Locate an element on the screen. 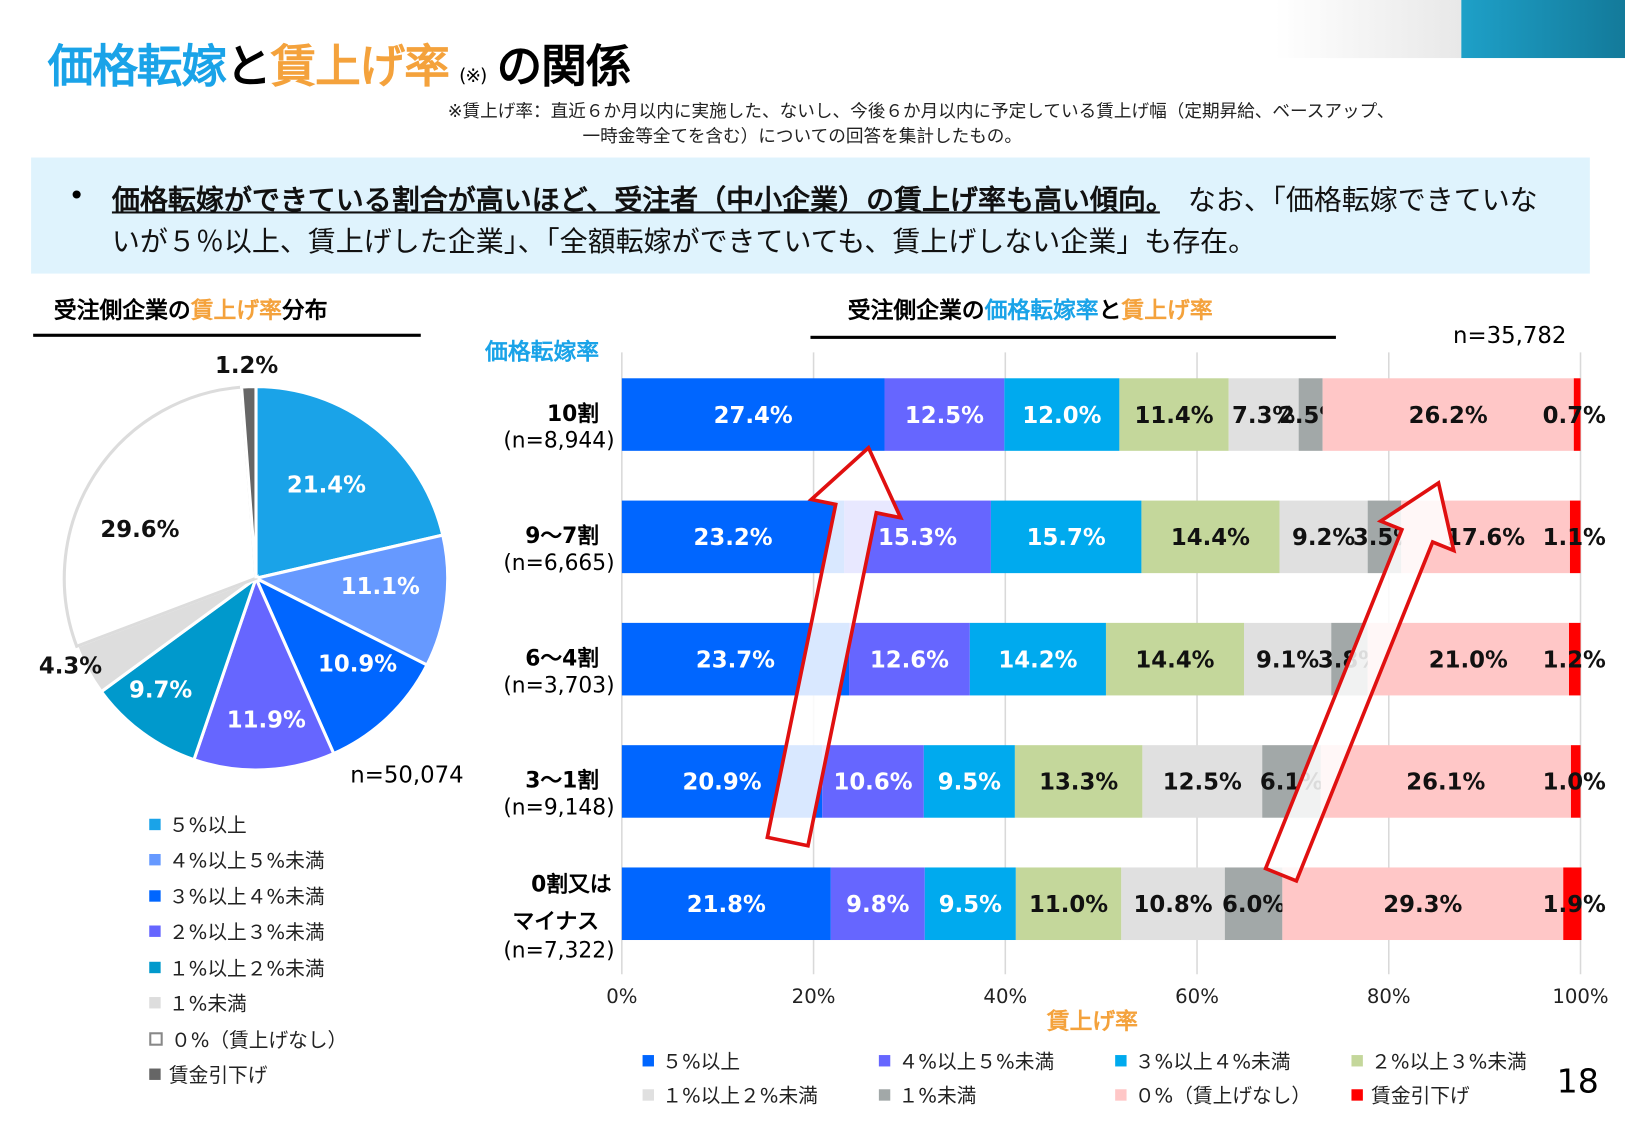  legend-item: ２%以上３%未満 is located at coordinates (248, 932).